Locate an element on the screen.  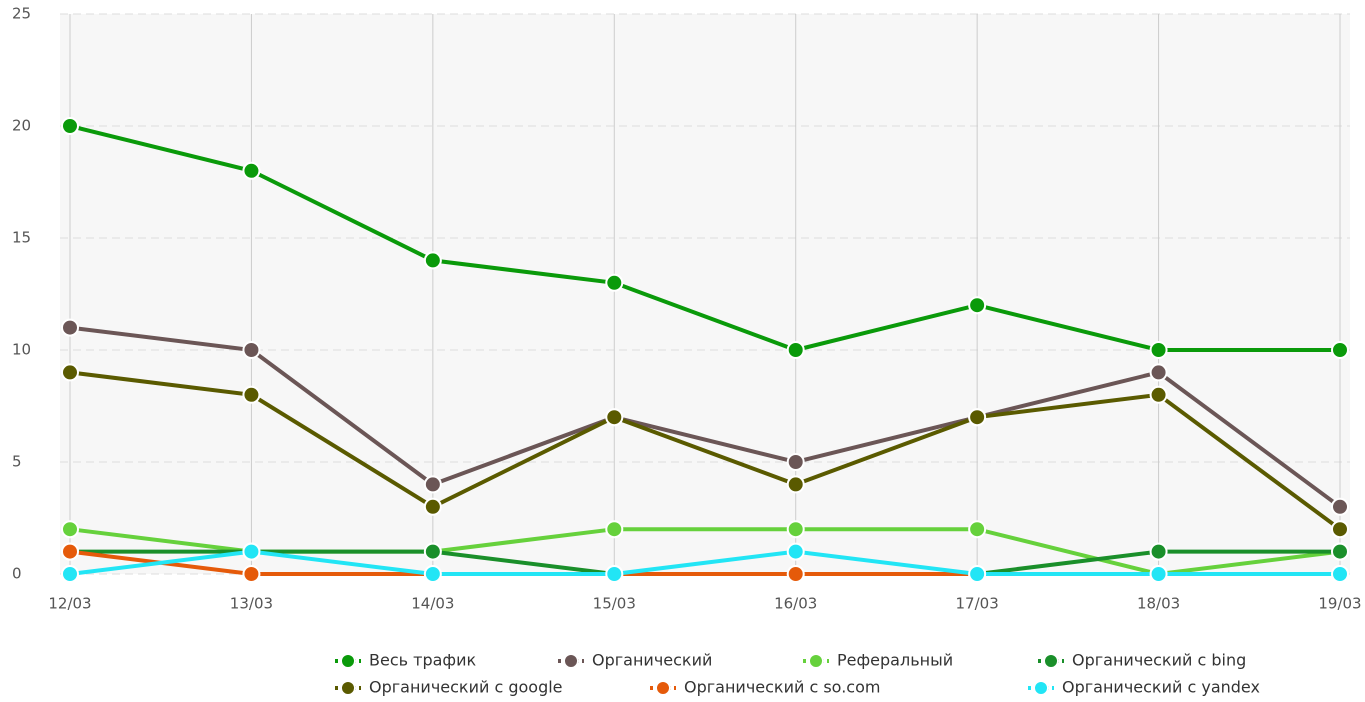
y-tick-label: 5 is located at coordinates (17, 462).